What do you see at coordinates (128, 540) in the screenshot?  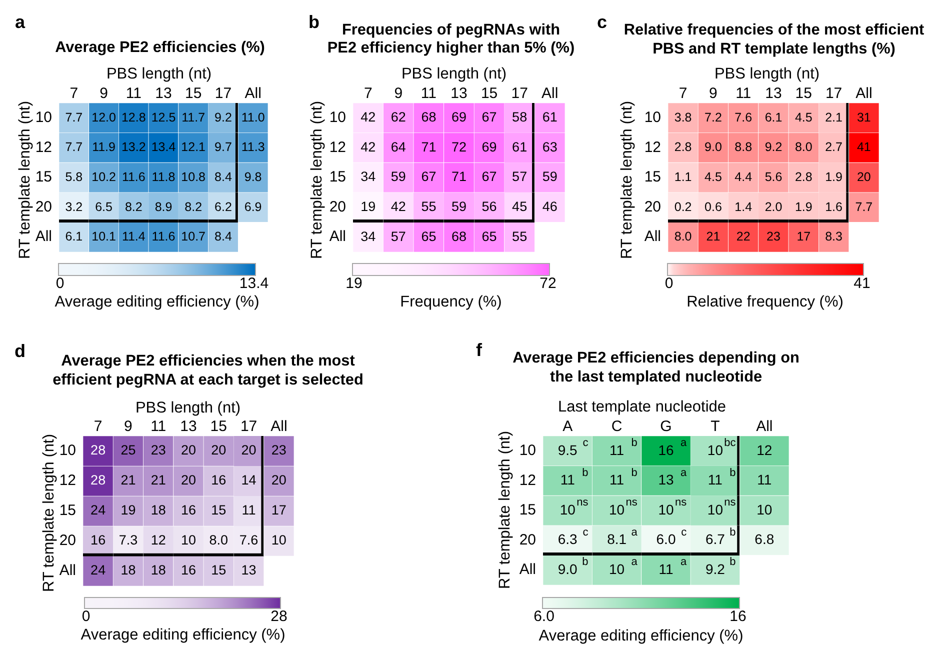 I see `data-label: 7.3` at bounding box center [128, 540].